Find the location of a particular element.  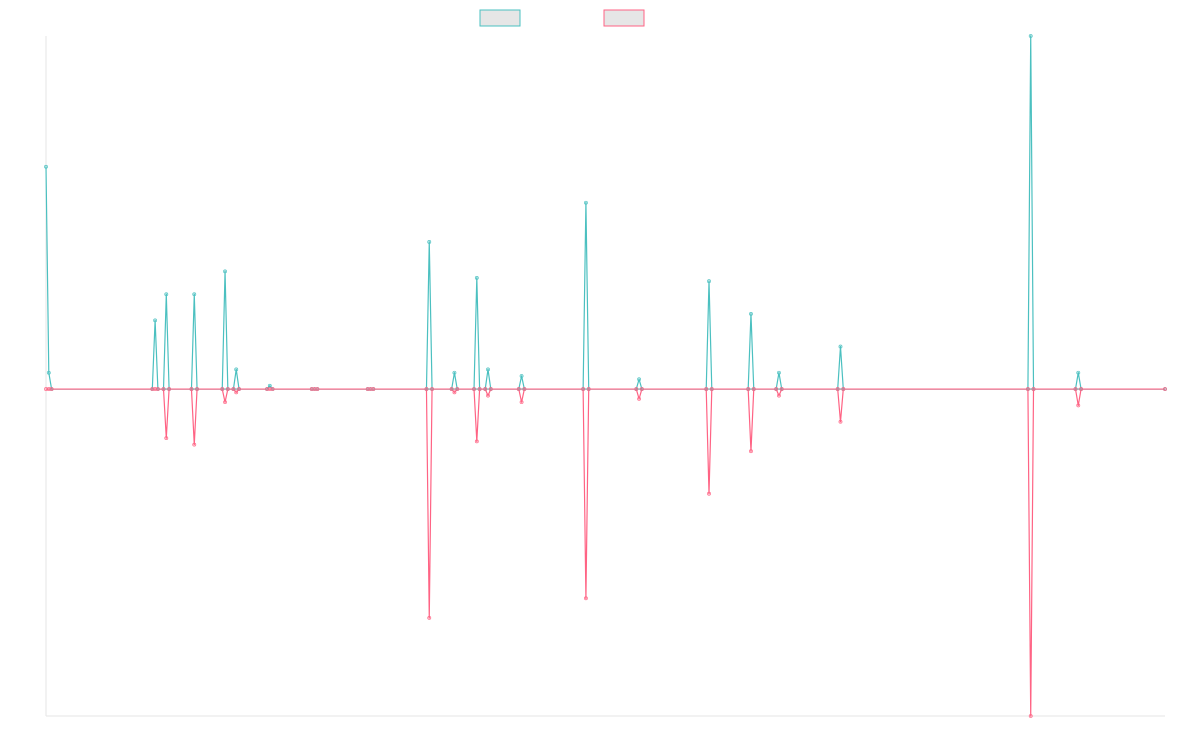

legend is located at coordinates (562, 18).